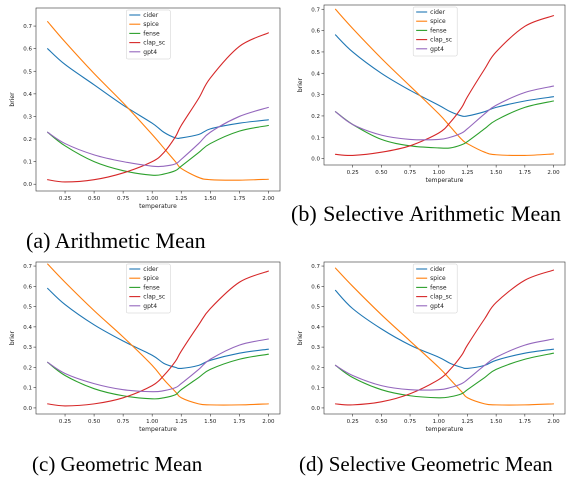  Describe the element at coordinates (426, 464) in the screenshot. I see `caption-d: (d) Selective Geometric Mean` at that location.